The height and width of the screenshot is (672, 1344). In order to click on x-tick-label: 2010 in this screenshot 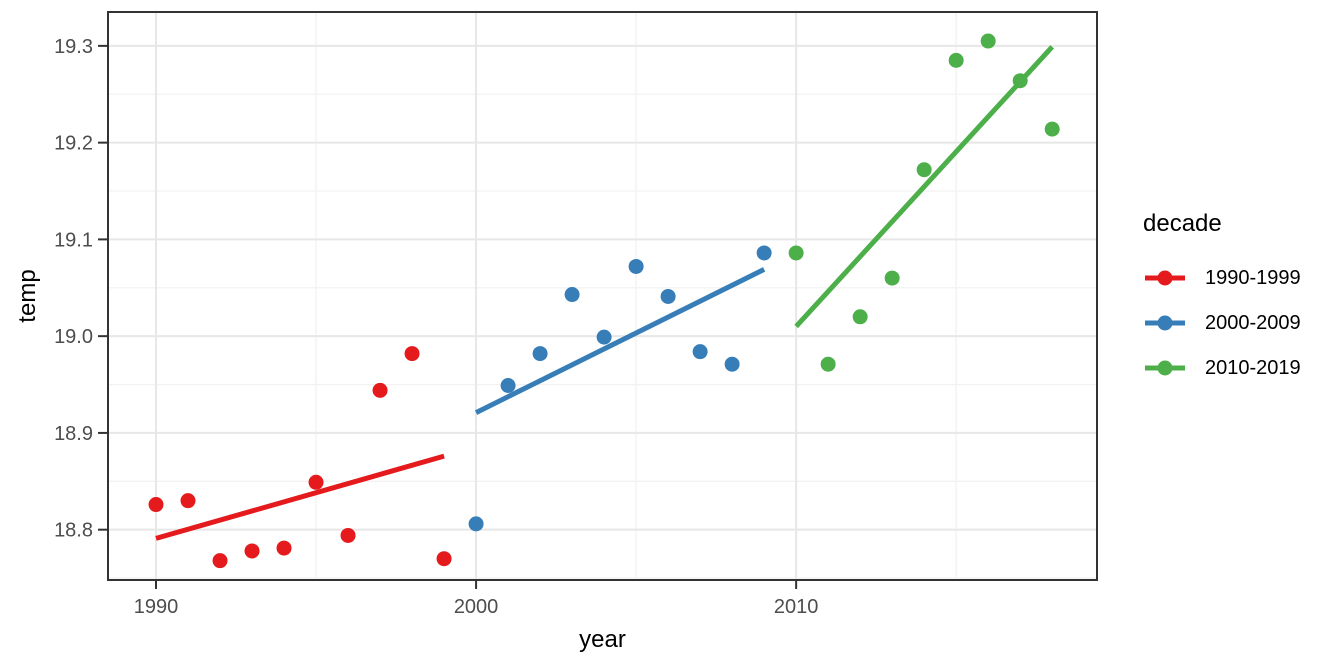, I will do `click(796, 607)`.